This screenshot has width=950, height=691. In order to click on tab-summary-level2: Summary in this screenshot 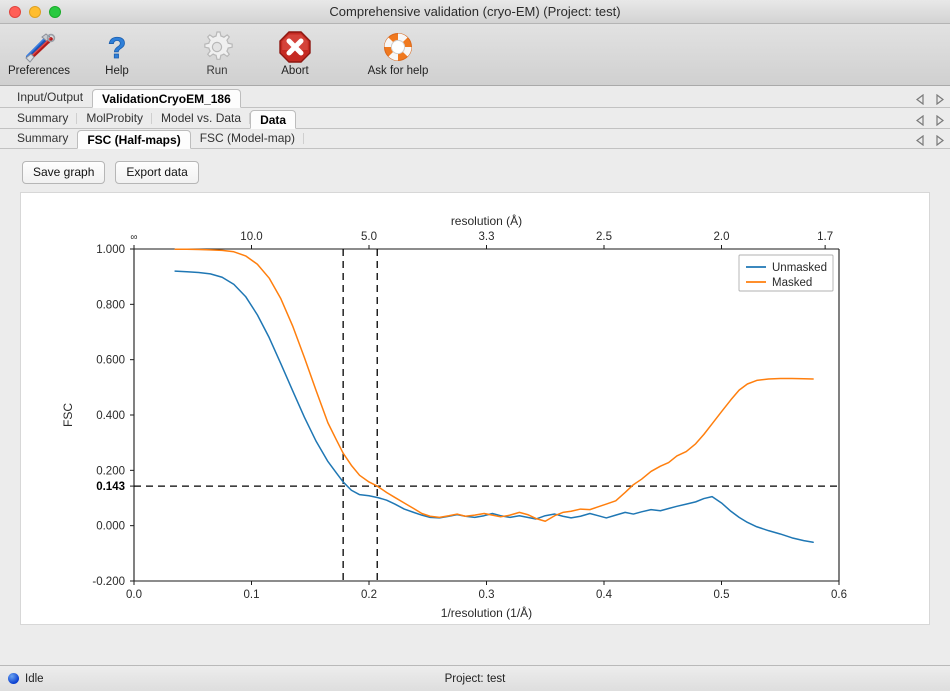, I will do `click(43, 118)`.